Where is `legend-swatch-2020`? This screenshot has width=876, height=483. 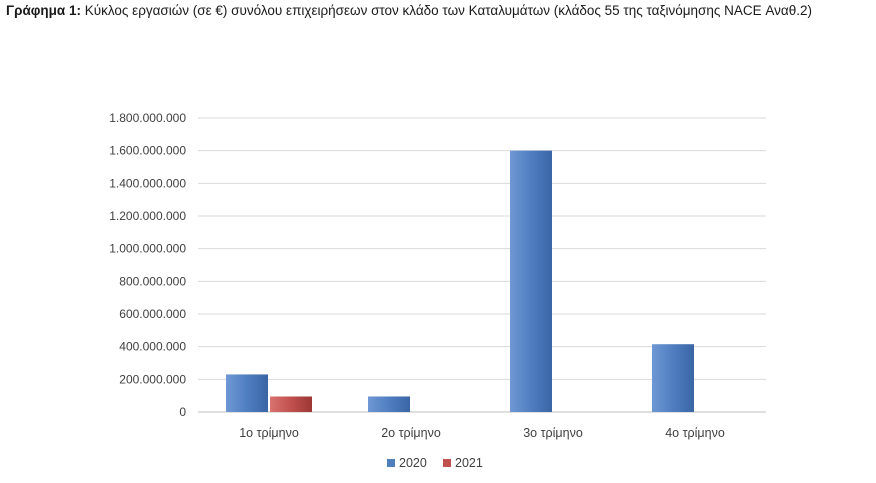 legend-swatch-2020 is located at coordinates (391, 463).